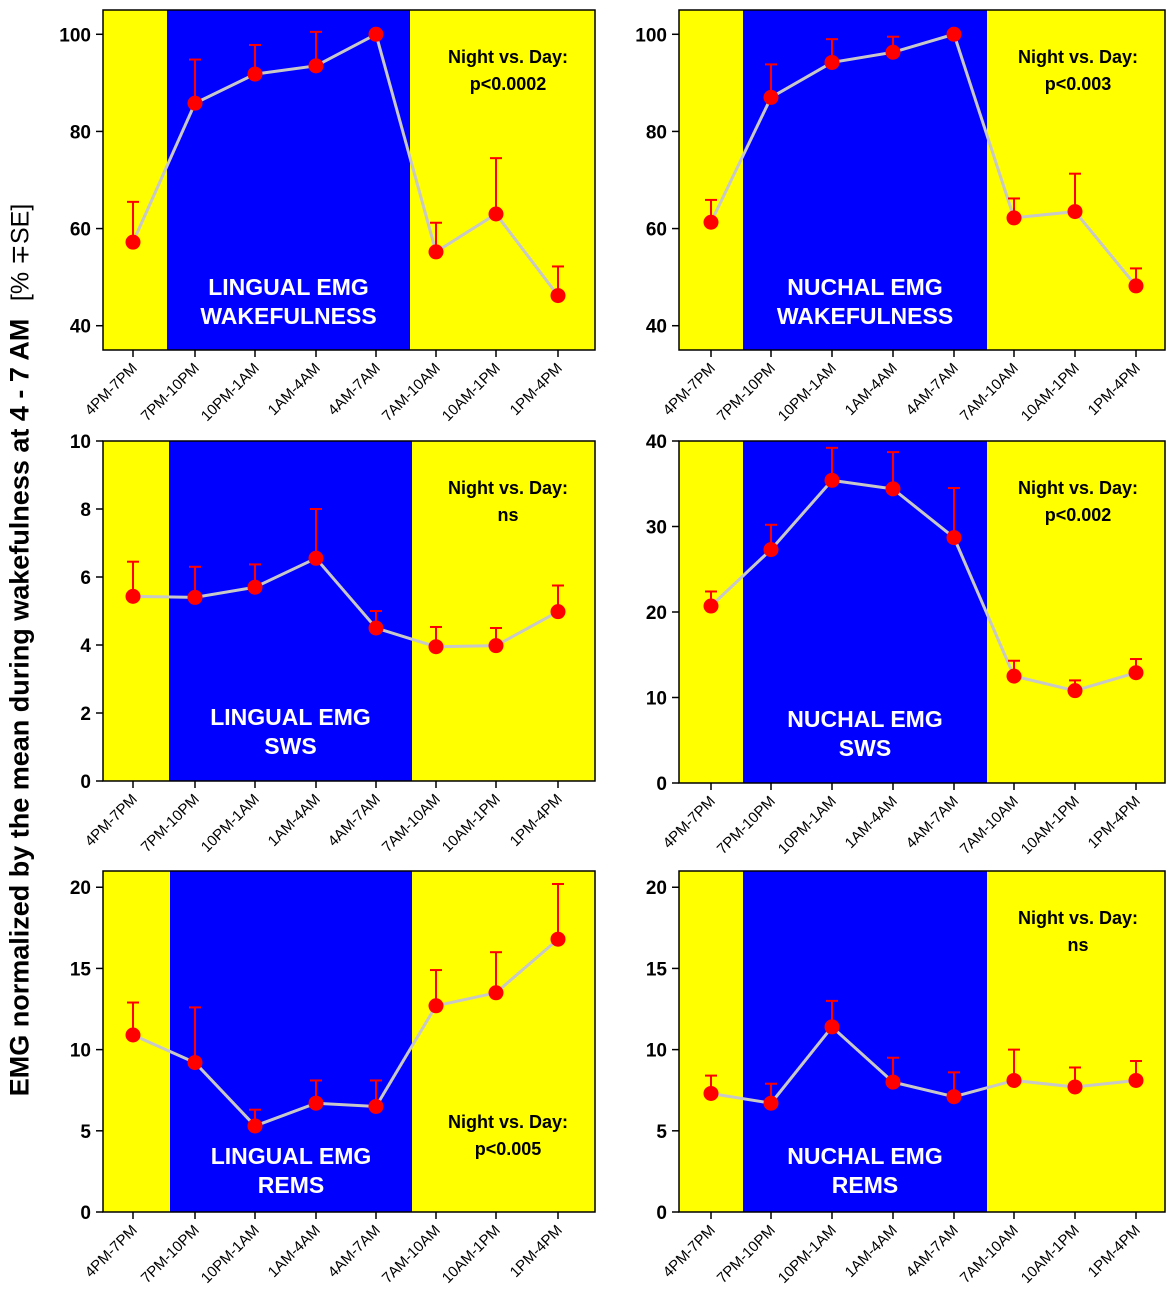 This screenshot has height=1300, width=1175. Describe the element at coordinates (294, 820) in the screenshot. I see `lingual-sws-xtick-label: 1AM-4AM` at that location.